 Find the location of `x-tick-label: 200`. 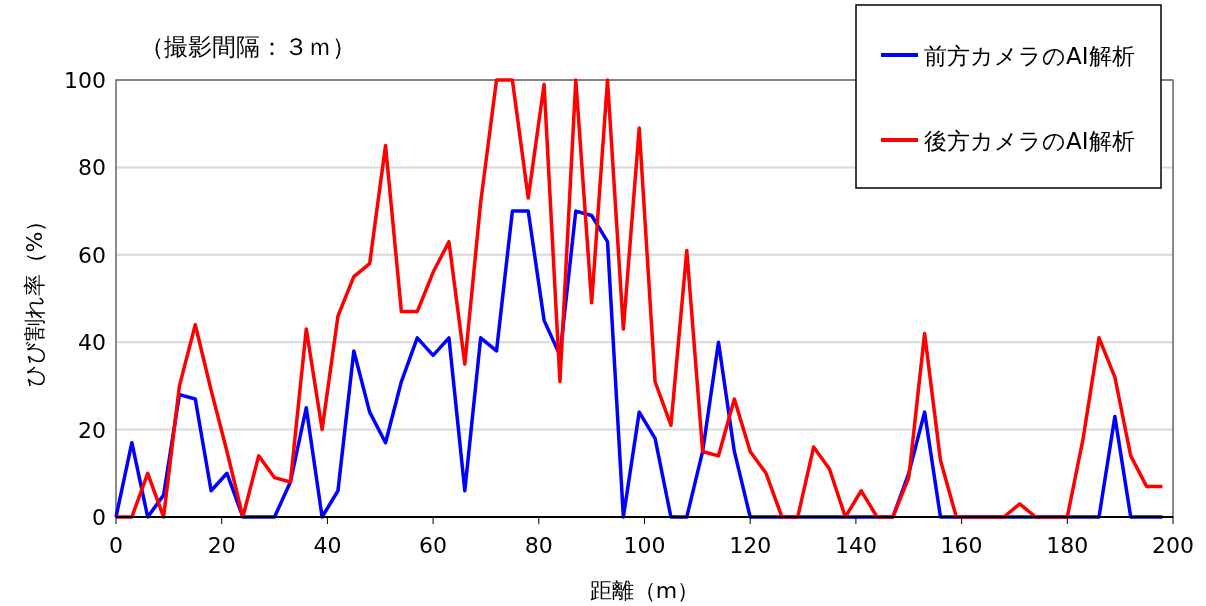

x-tick-label: 200 is located at coordinates (1173, 545).